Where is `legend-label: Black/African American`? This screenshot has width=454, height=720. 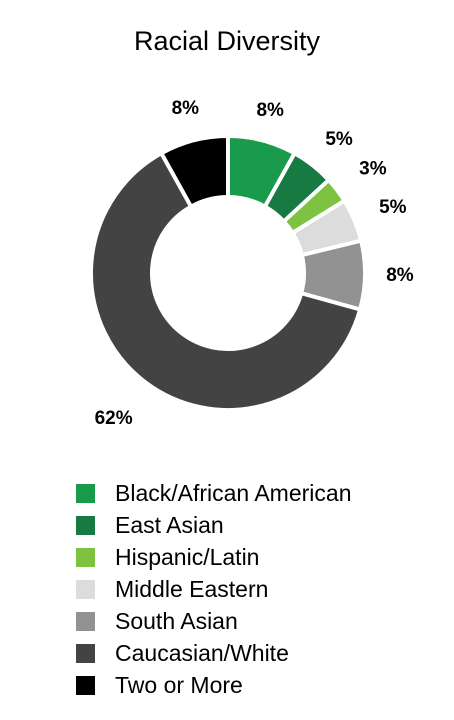
legend-label: Black/African American is located at coordinates (233, 492).